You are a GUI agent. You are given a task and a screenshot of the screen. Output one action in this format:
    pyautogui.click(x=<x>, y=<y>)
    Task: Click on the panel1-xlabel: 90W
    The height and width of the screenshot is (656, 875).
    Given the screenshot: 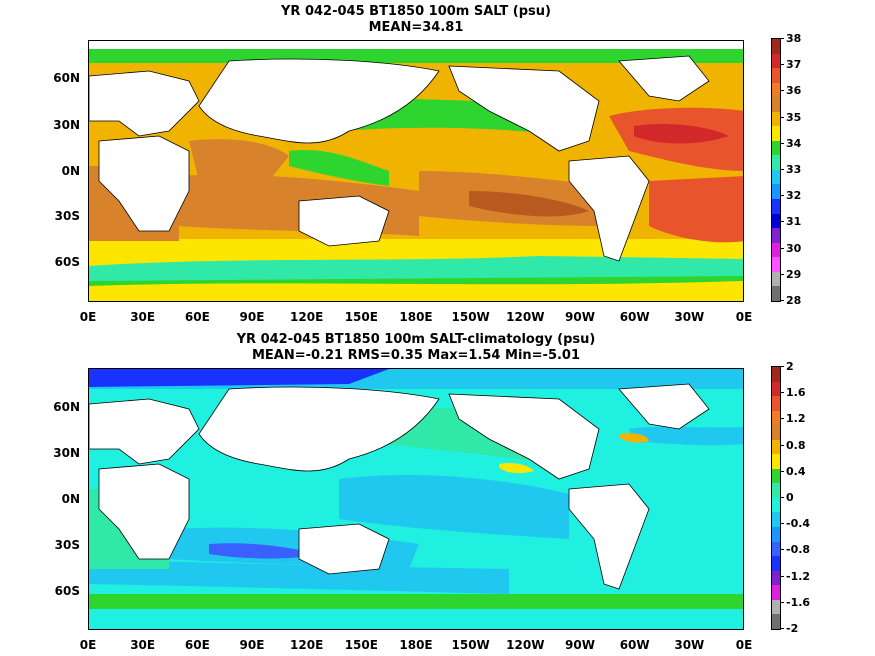 What is the action you would take?
    pyautogui.click(x=580, y=317)
    